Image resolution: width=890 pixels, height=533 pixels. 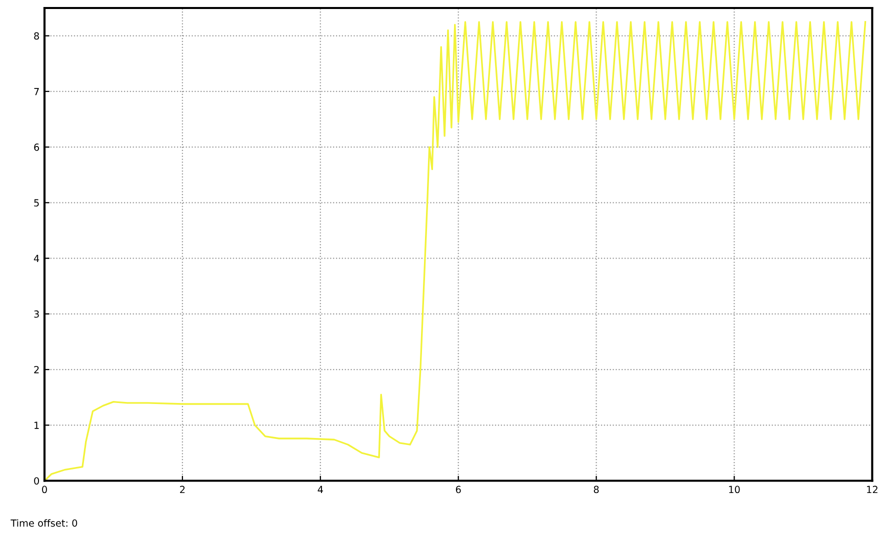 I want to click on y-tick-label: 1, so click(x=36, y=425).